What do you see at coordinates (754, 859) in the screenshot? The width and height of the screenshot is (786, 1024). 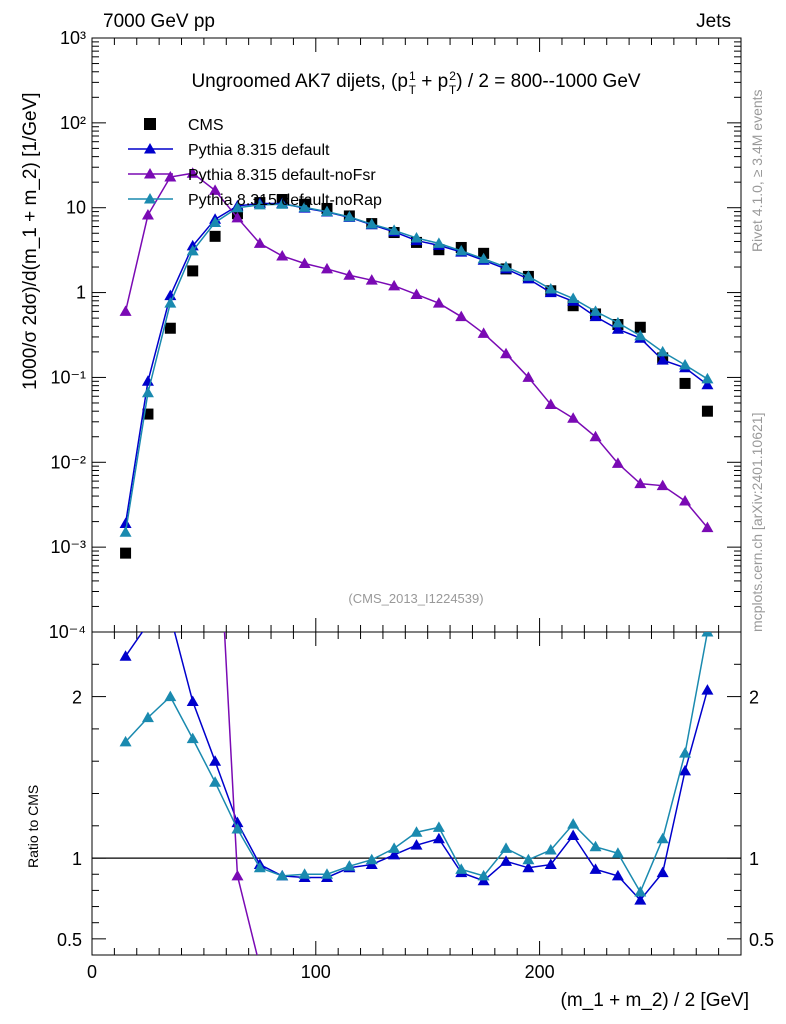 I see `ratio-y-tick-label-right: 1` at bounding box center [754, 859].